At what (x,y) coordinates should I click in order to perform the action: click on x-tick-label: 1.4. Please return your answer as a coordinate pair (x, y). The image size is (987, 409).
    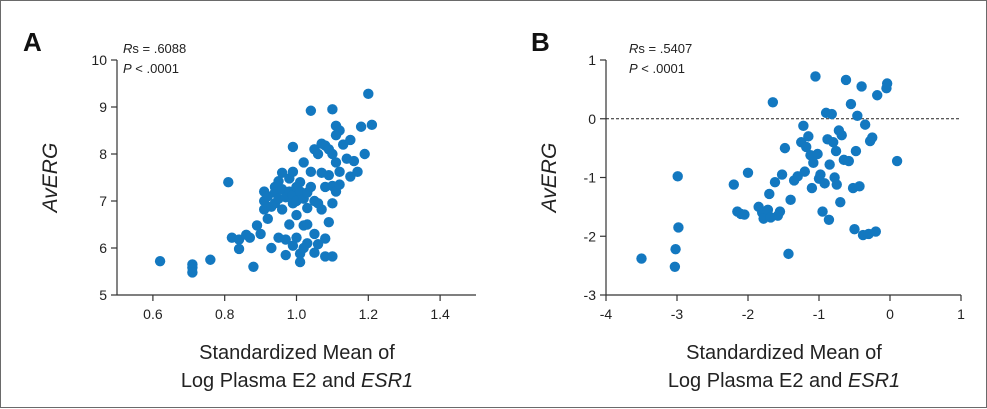
    Looking at the image, I should click on (440, 314).